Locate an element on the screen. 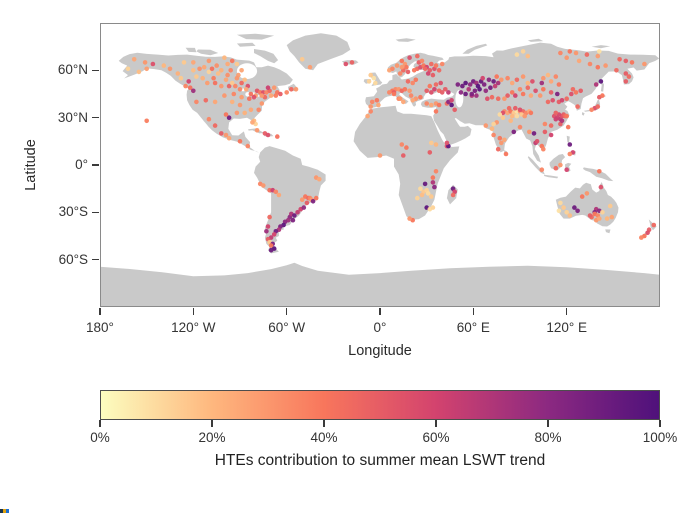  x-tick-mark is located at coordinates (193, 311).